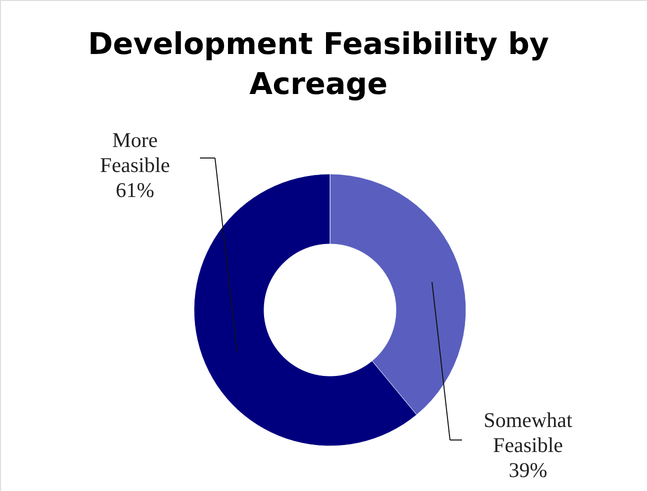 The width and height of the screenshot is (647, 491). What do you see at coordinates (135, 152) in the screenshot?
I see `slice-label: More Feasible` at bounding box center [135, 152].